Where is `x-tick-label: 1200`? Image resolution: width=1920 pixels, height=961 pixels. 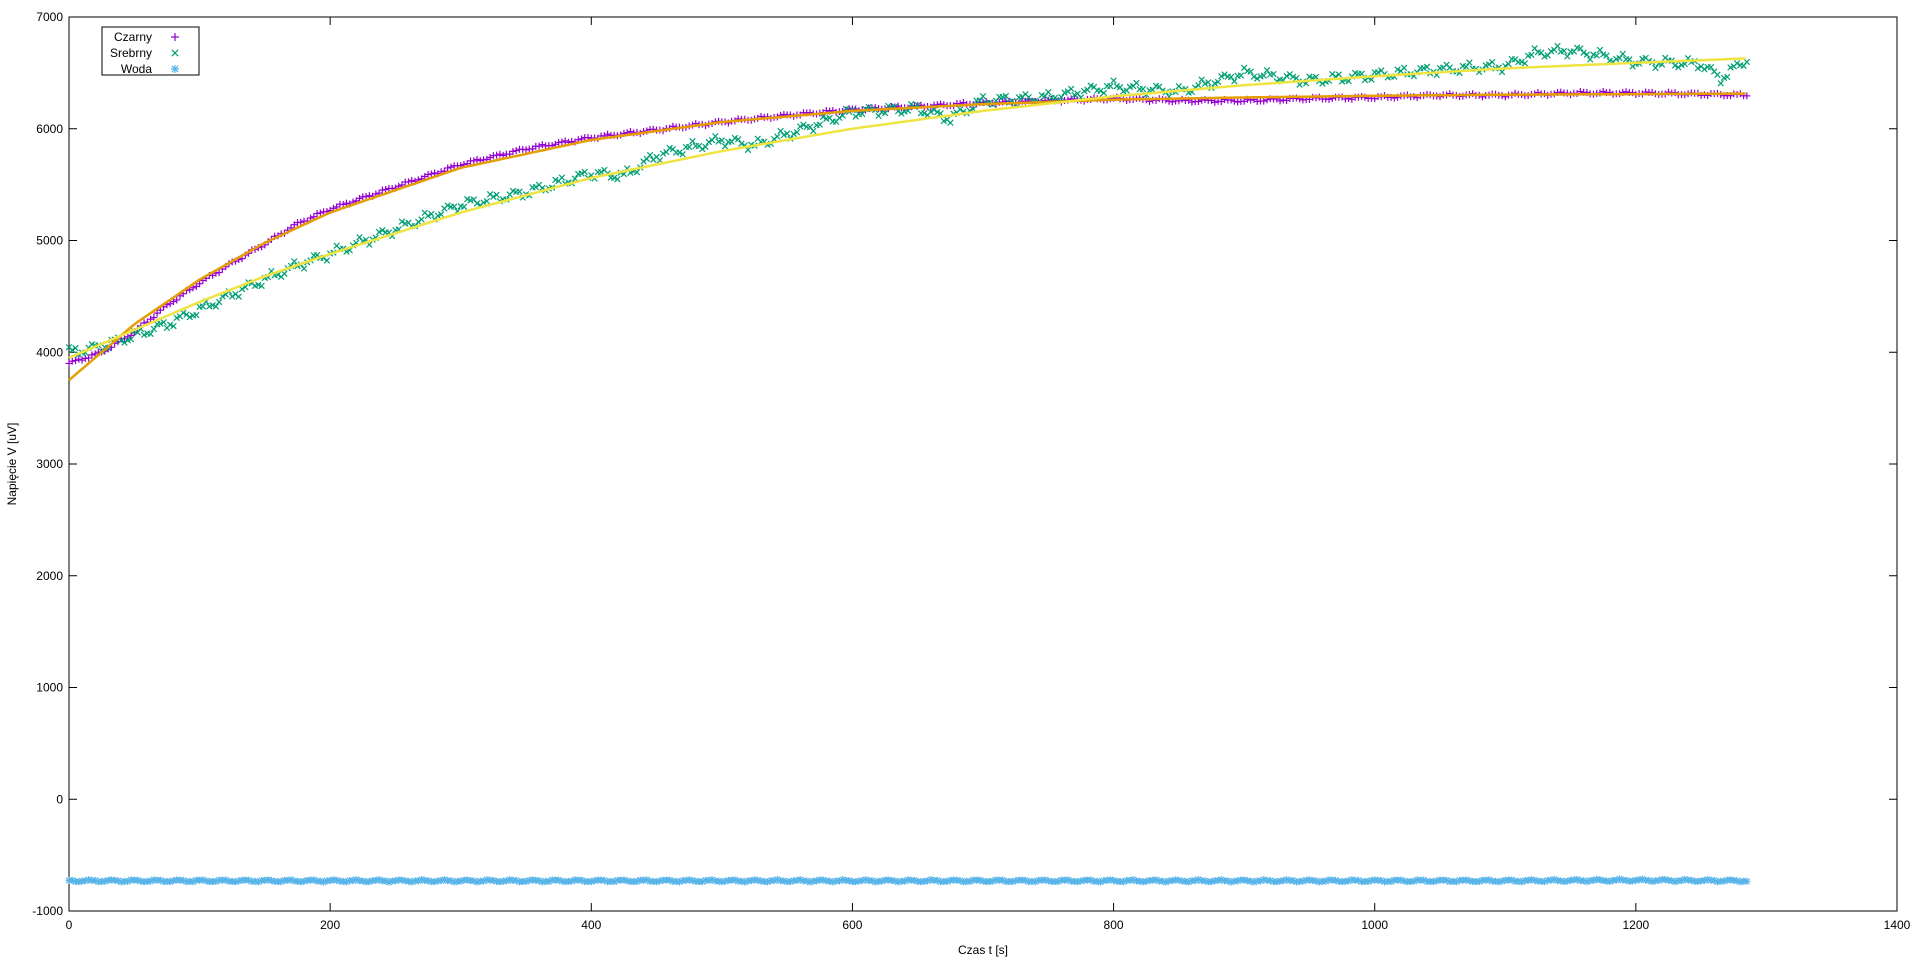
x-tick-label: 1200 is located at coordinates (1636, 925).